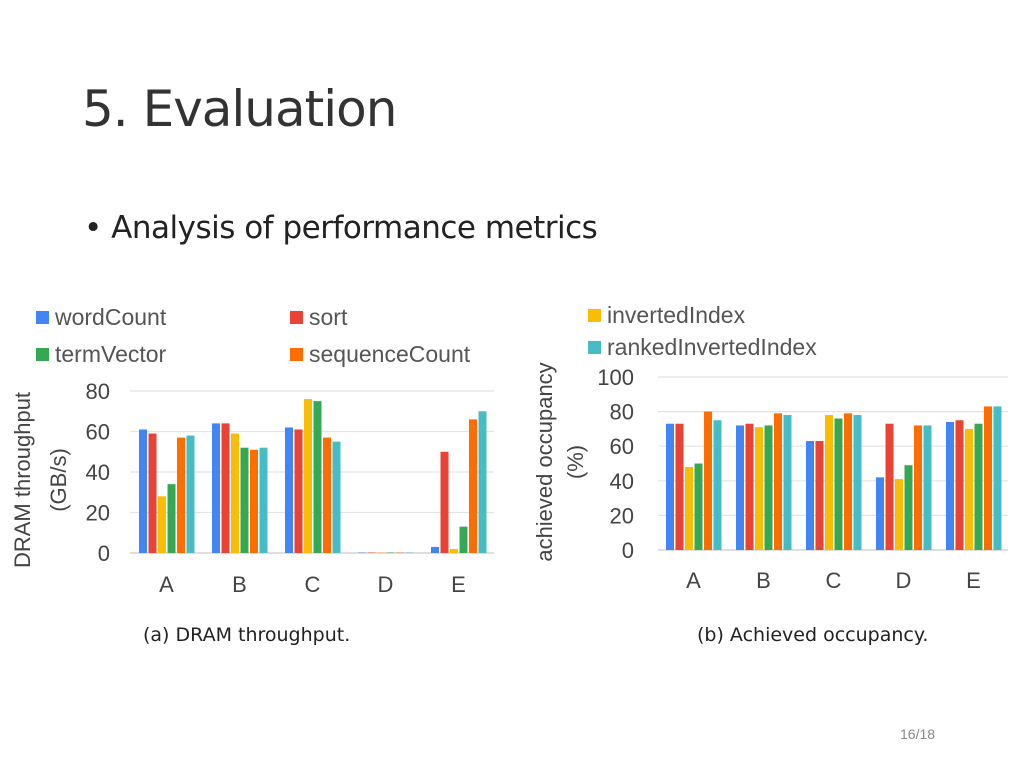  I want to click on y-axis-label: DRAM throughput, so click(22, 480).